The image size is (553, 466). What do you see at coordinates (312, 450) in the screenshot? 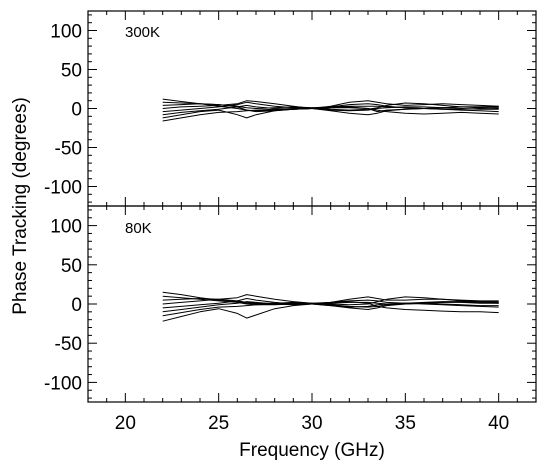
I see `x-axis-title: Frequency (GHz)` at bounding box center [312, 450].